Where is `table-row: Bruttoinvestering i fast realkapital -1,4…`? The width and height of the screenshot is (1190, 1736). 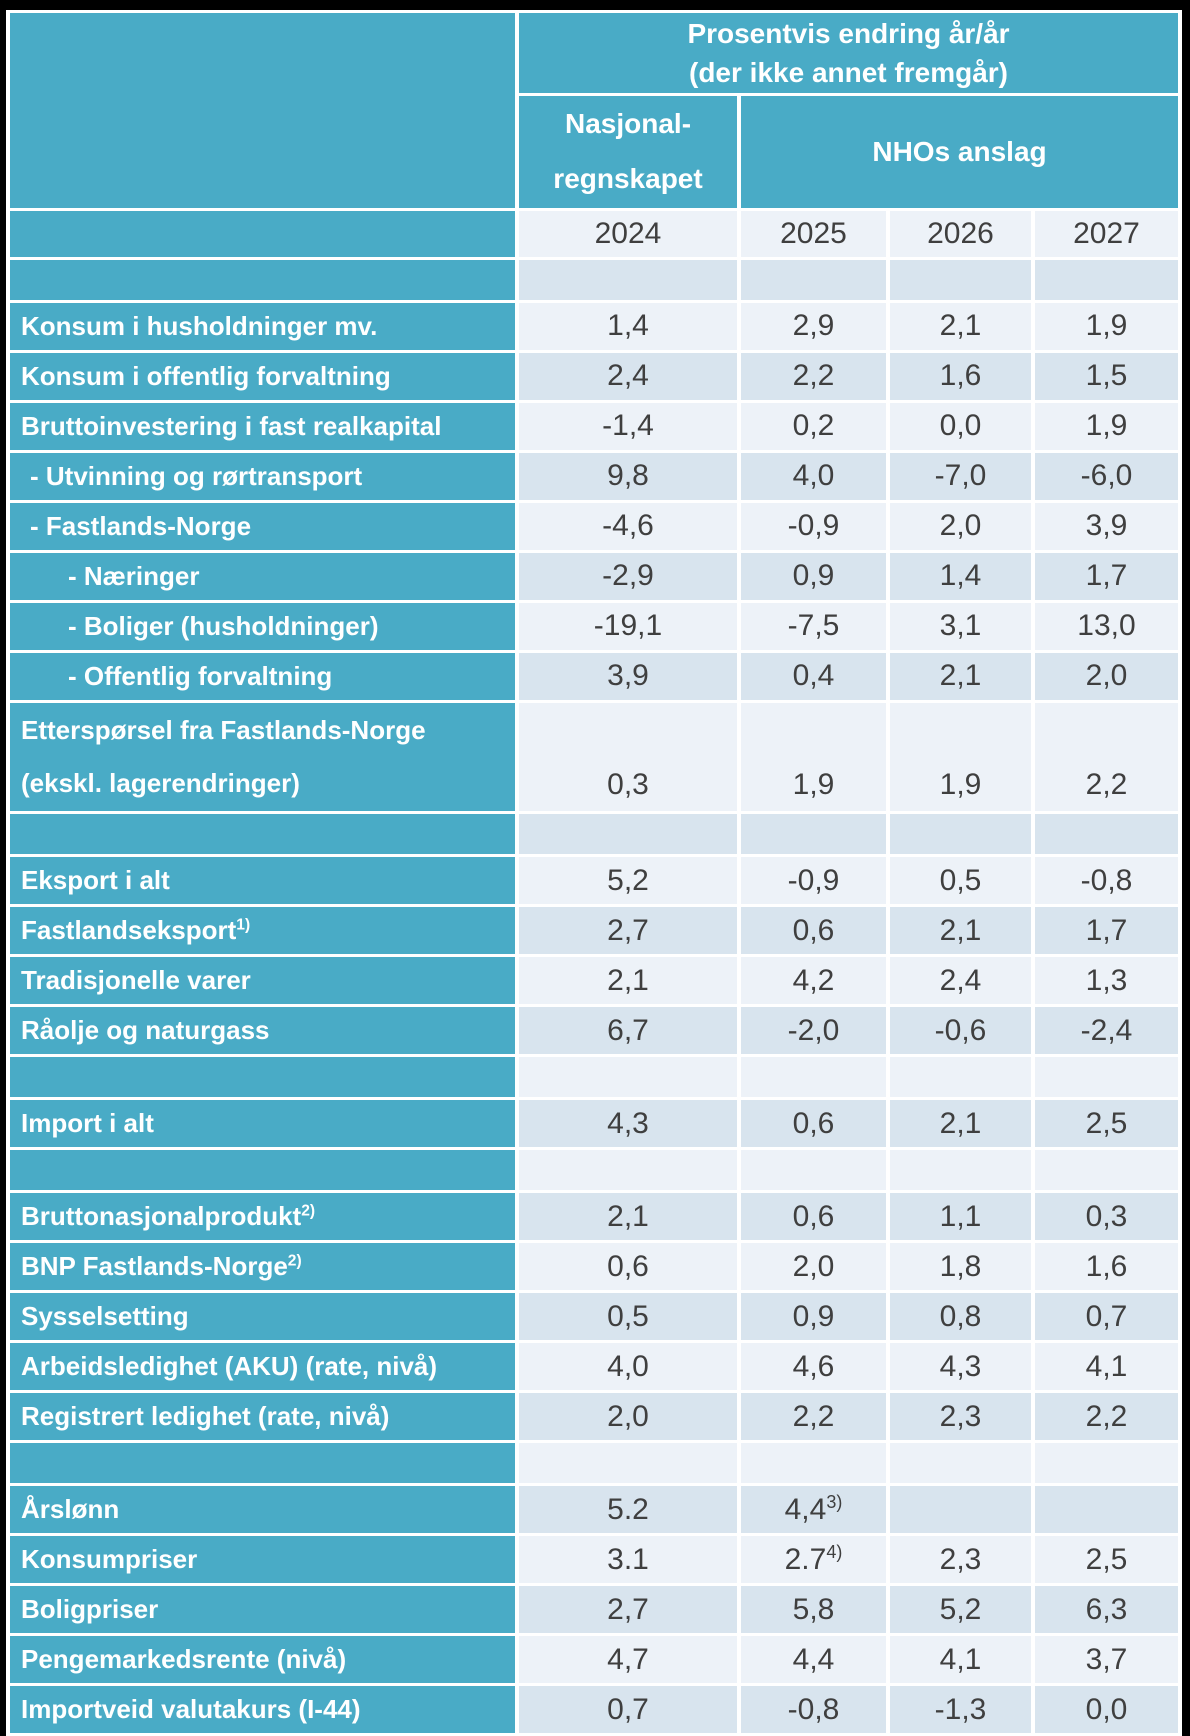
table-row: Bruttoinvestering i fast realkapital -1,4… is located at coordinates (594, 426).